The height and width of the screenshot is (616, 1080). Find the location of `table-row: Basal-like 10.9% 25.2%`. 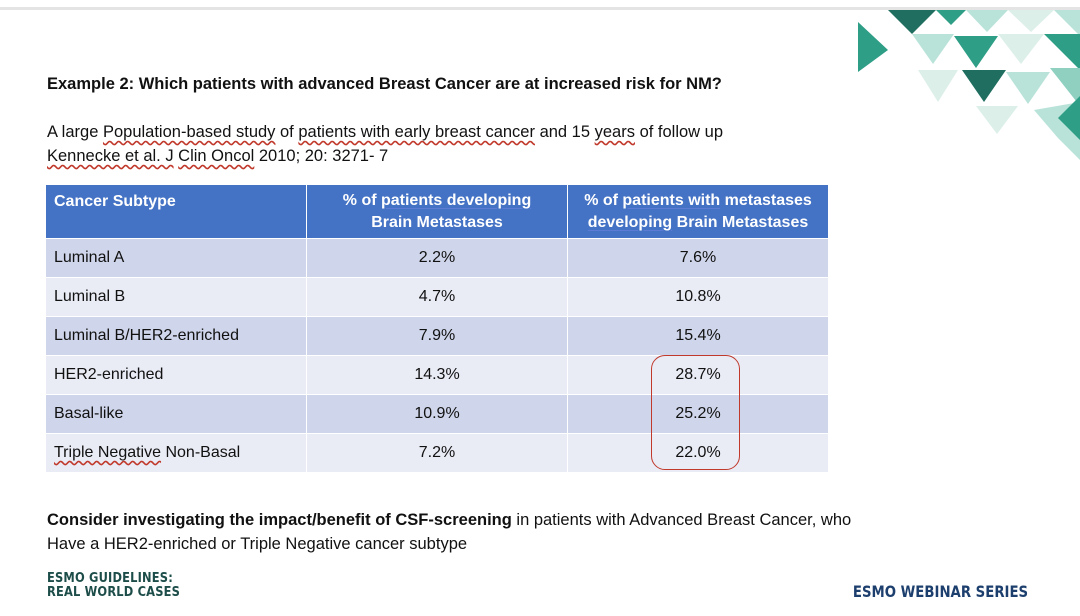

table-row: Basal-like 10.9% 25.2% is located at coordinates (437, 414).